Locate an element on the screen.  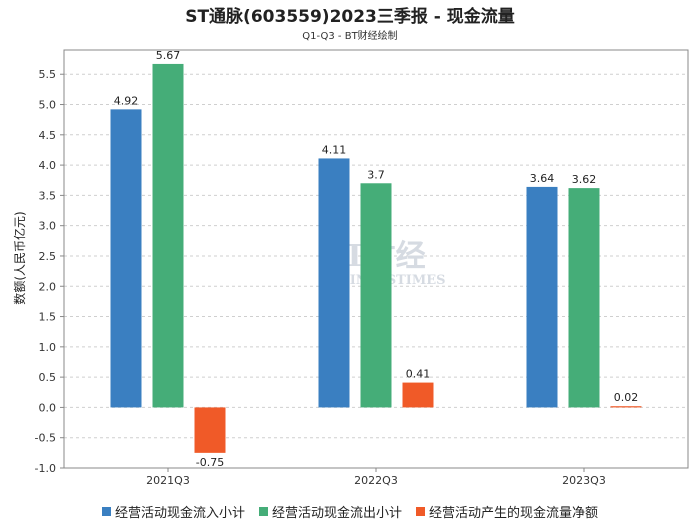
y-tick-label: 3.5 is located at coordinates (48, 195).